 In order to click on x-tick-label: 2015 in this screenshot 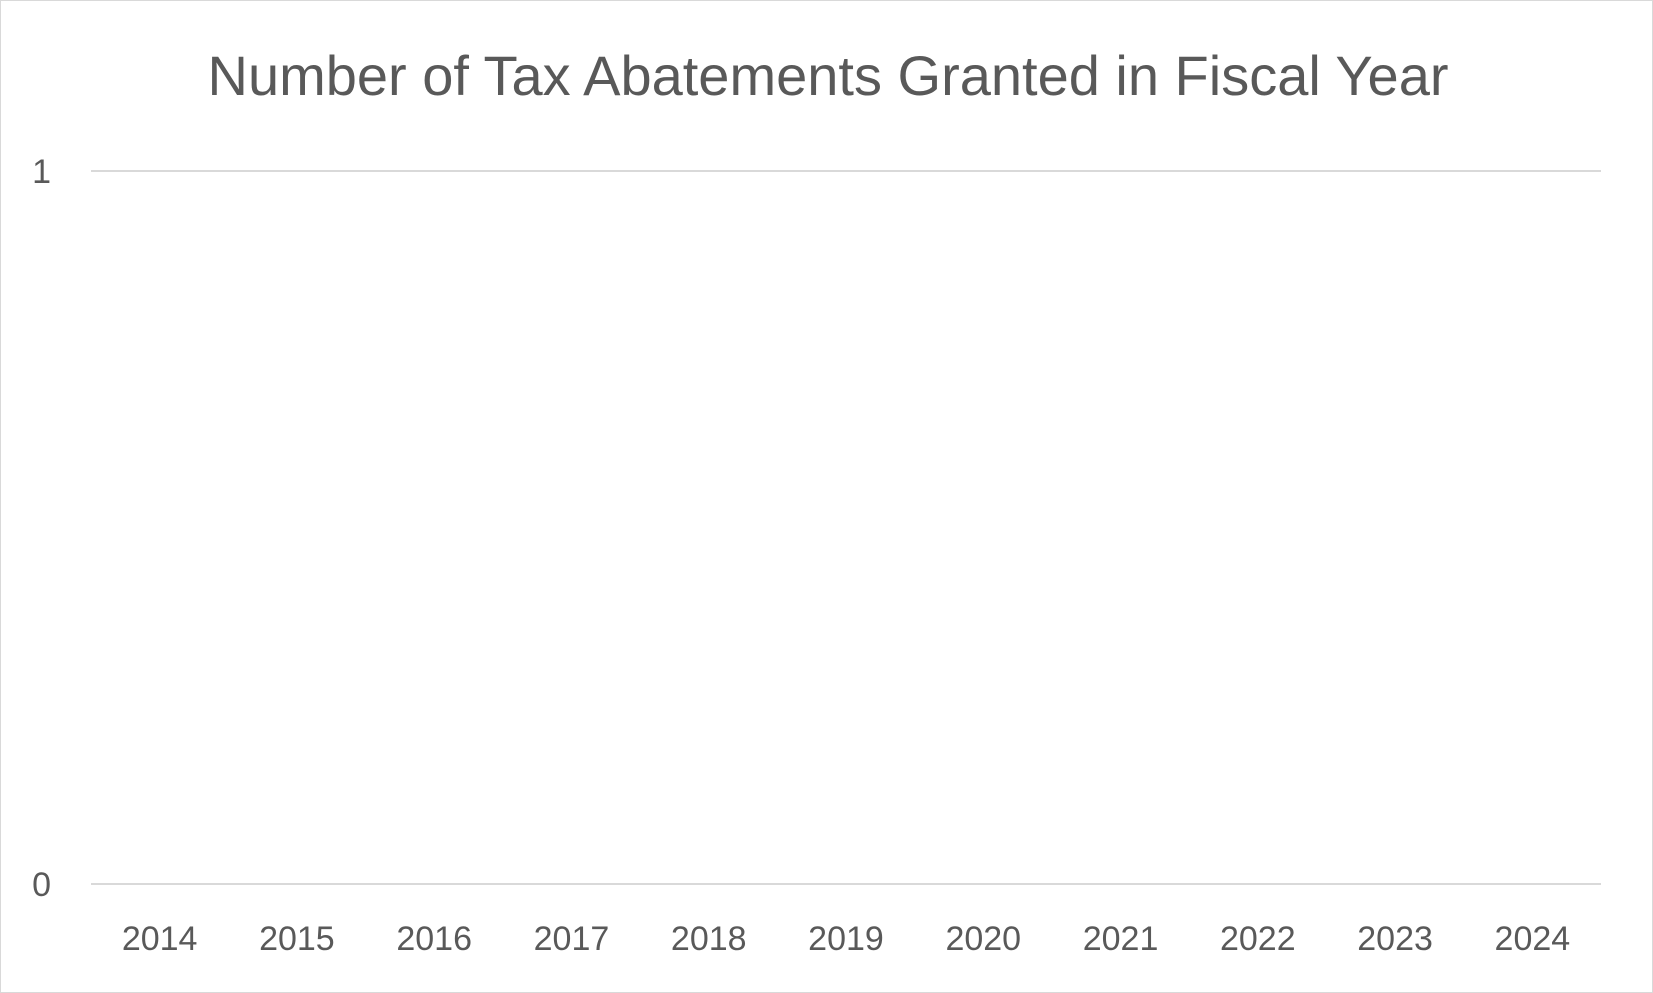, I will do `click(297, 939)`.